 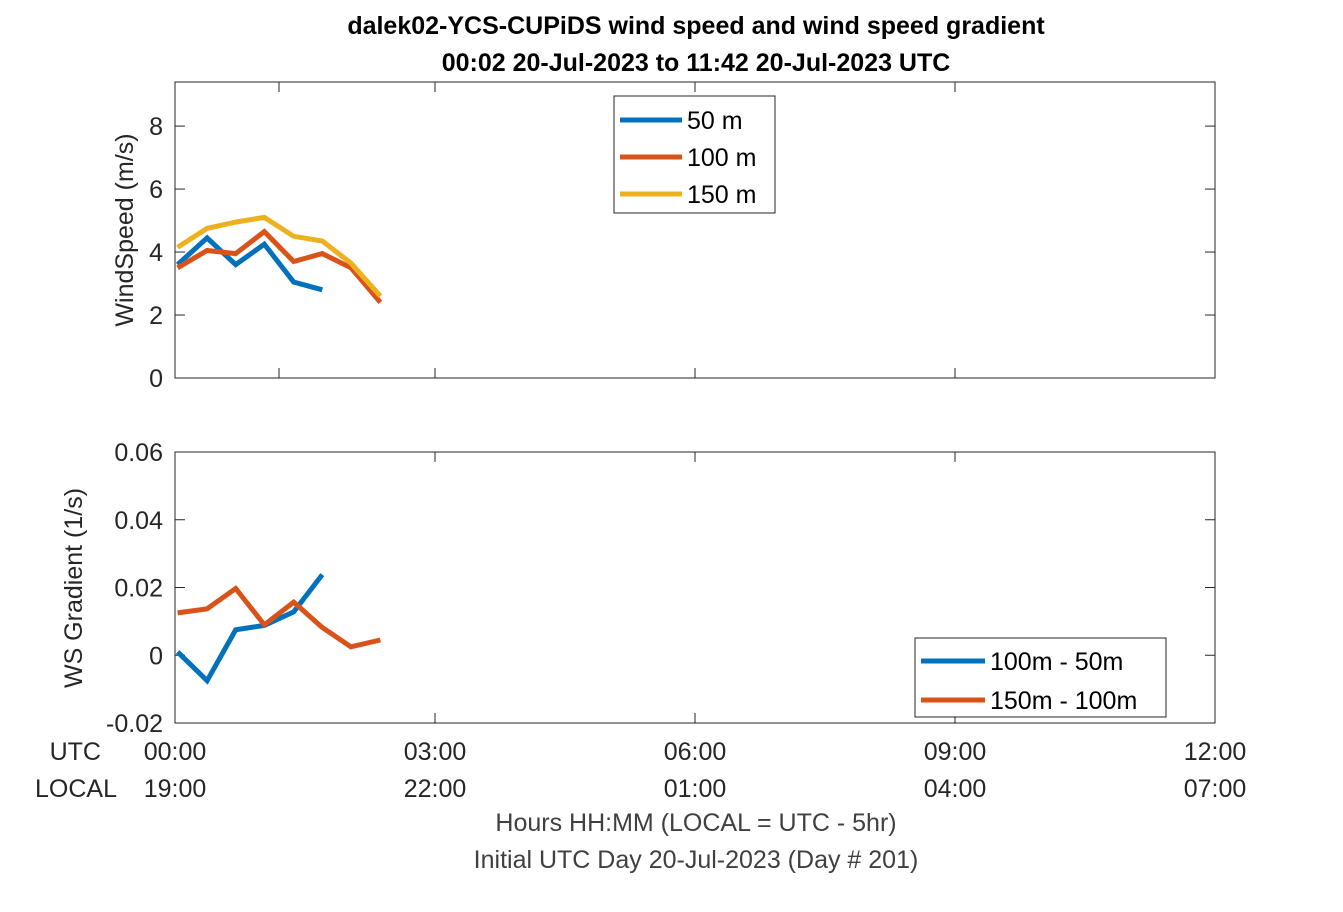 I want to click on gradient-legend: 100m - 50m 150m - 100m, so click(x=1040, y=677).